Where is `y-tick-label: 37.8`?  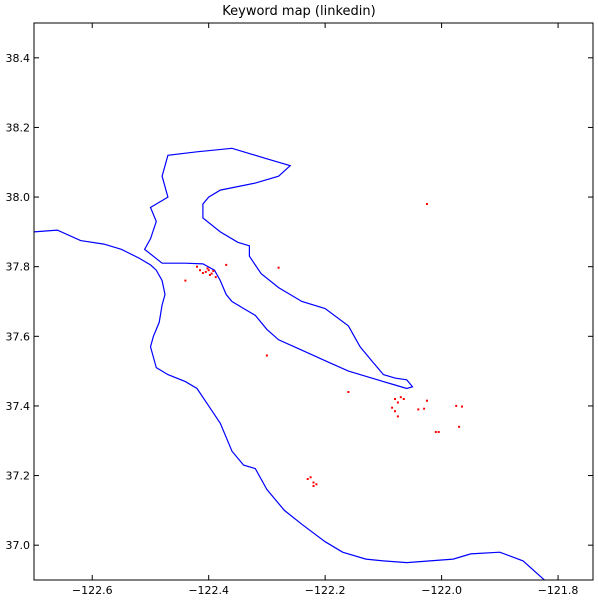 y-tick-label: 37.8 is located at coordinates (18, 267).